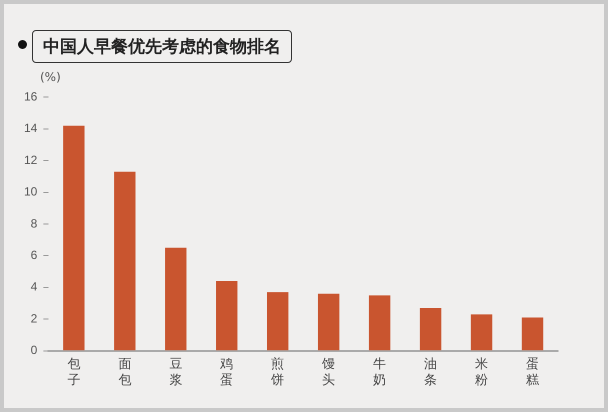 This screenshot has height=415, width=608. I want to click on x-tick-label: 面包, so click(125, 371).